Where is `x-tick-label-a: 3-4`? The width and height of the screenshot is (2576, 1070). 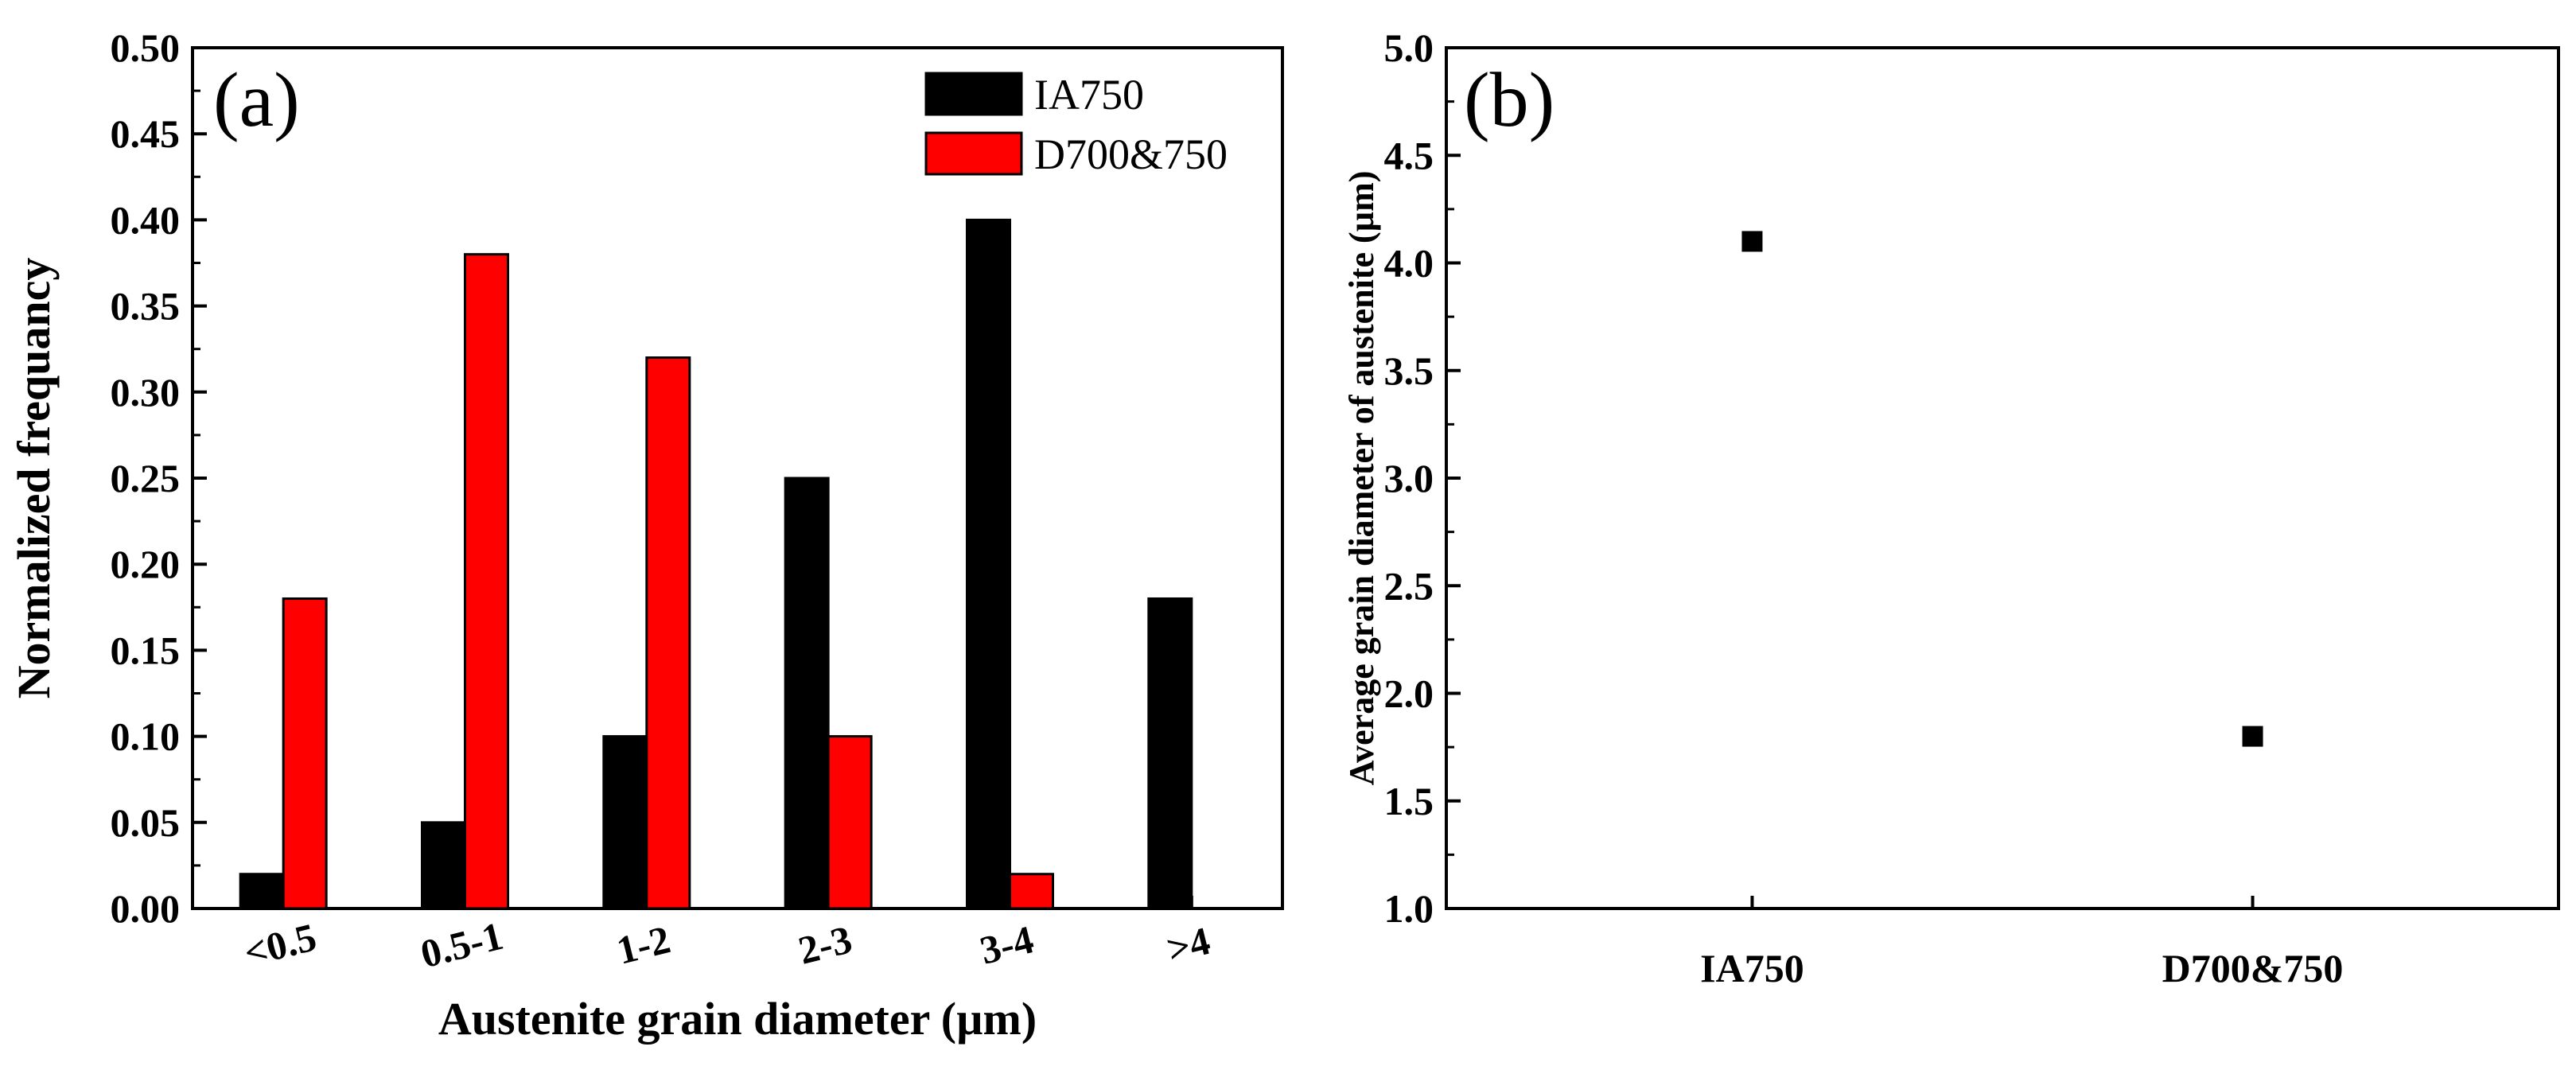 x-tick-label-a: 3-4 is located at coordinates (1006, 944).